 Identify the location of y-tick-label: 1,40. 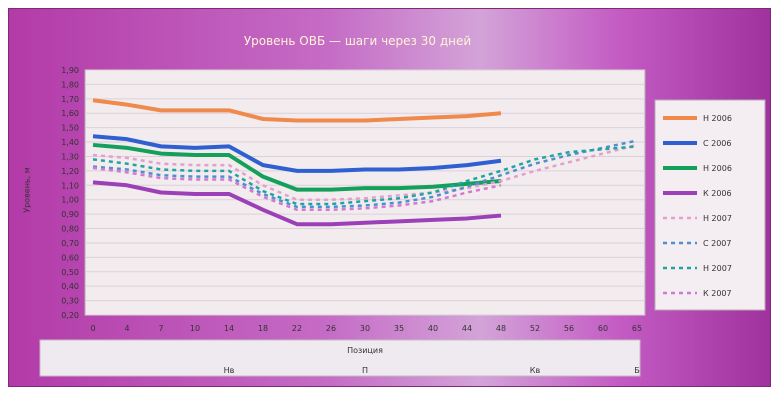
(70, 142).